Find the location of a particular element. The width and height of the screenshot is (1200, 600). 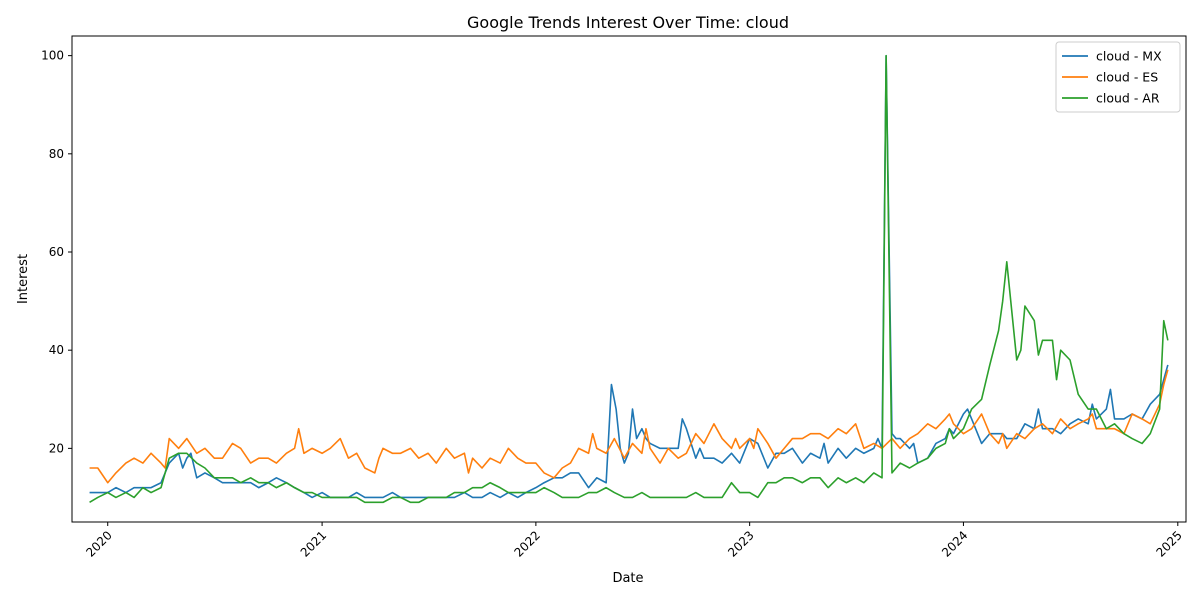

y-tick-label: 60 is located at coordinates (56, 252).